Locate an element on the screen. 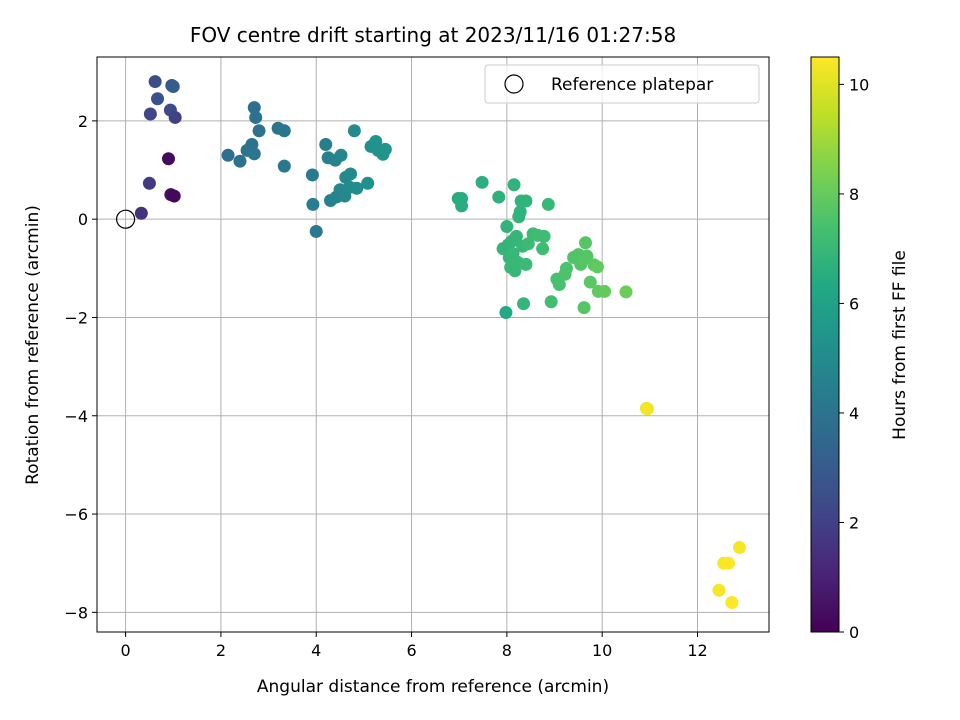 Image resolution: width=960 pixels, height=720 pixels. y-tick-label: 2 is located at coordinates (83, 121).